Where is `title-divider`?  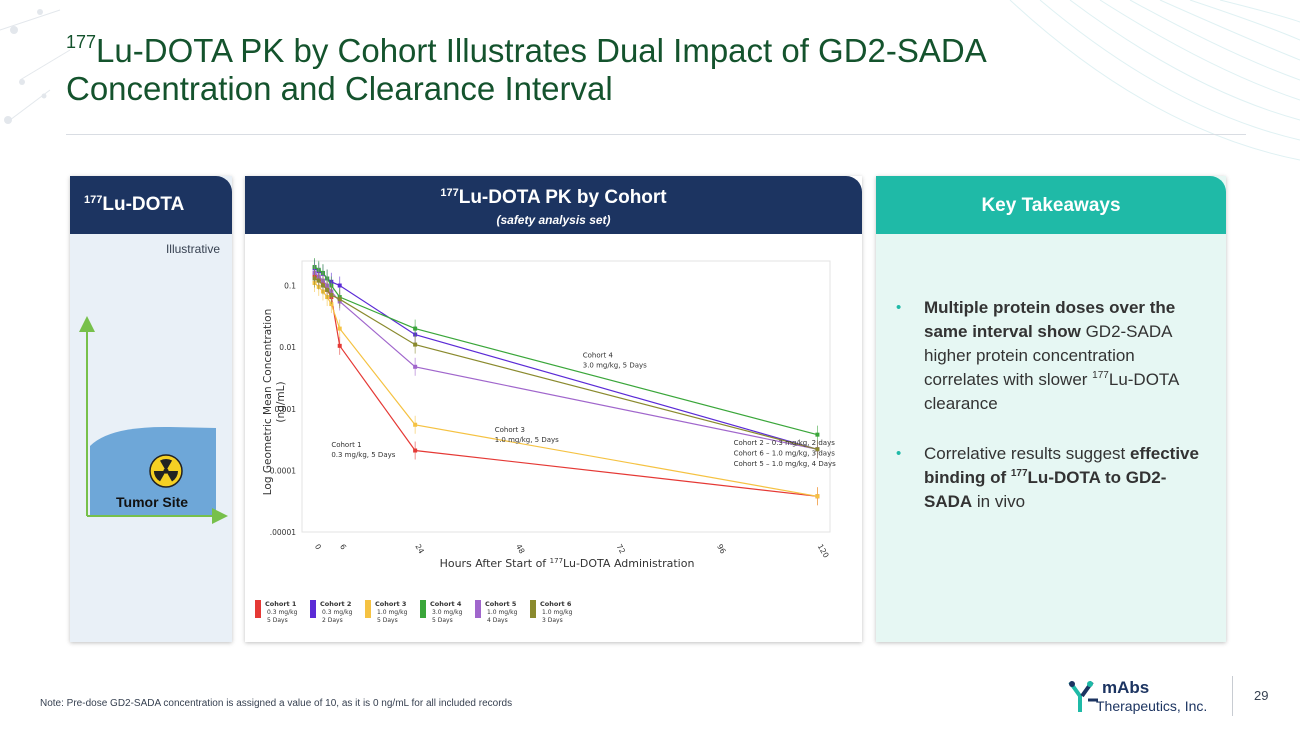
title-divider is located at coordinates (656, 134).